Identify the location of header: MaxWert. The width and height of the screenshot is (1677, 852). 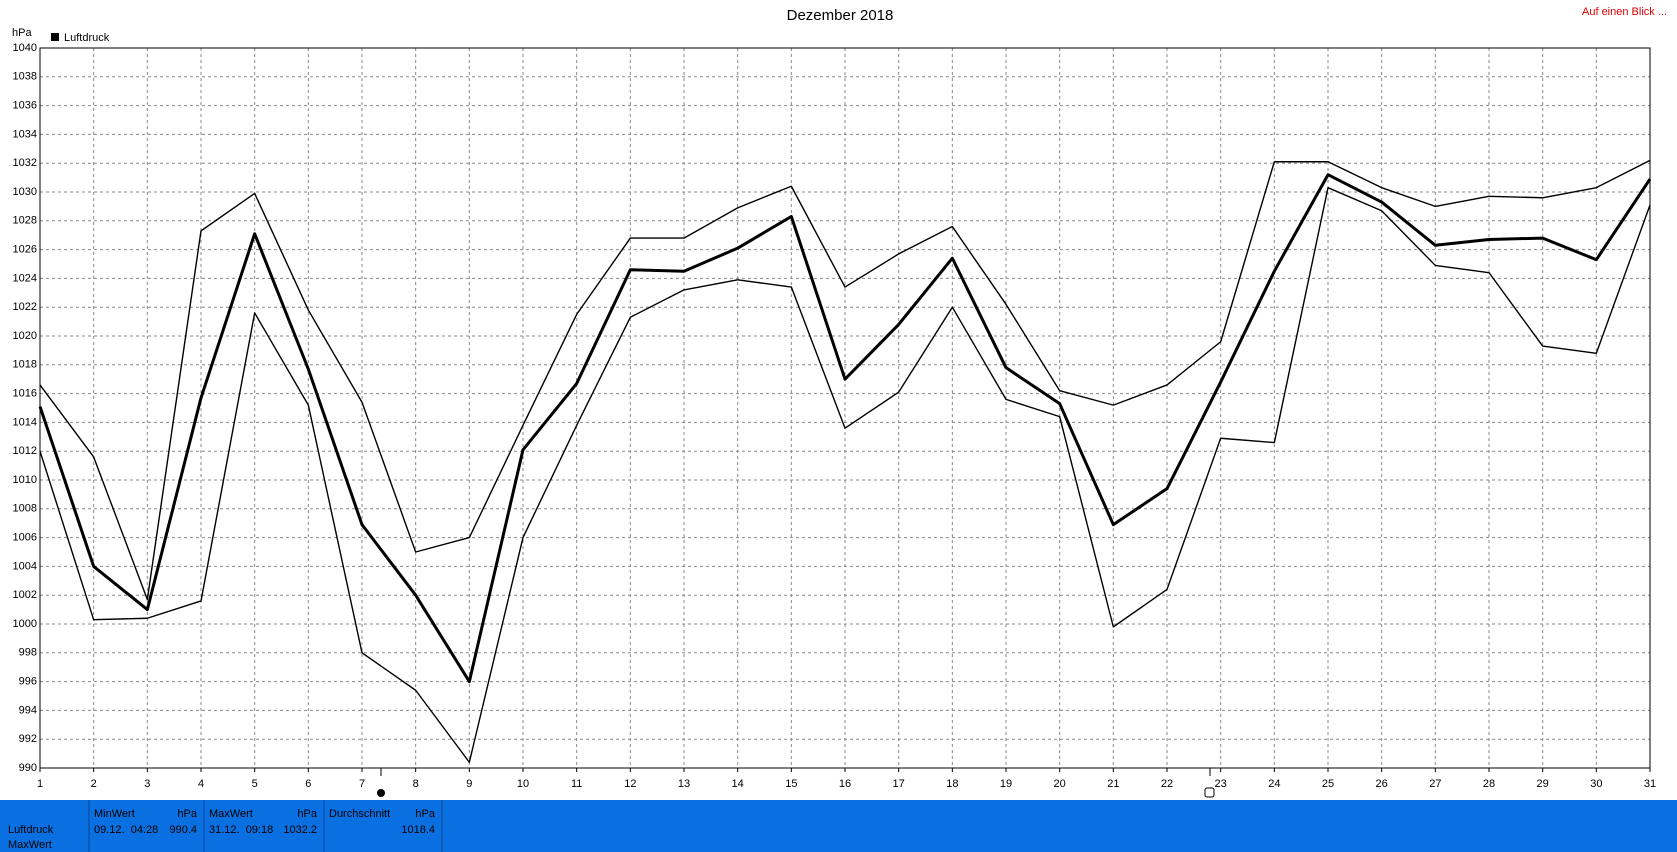
(231, 814).